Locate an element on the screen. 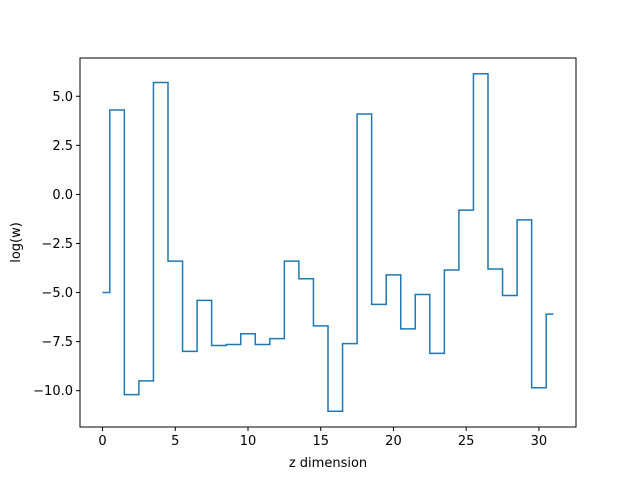 Image resolution: width=640 pixels, height=480 pixels. x-axis-ticks: 0 5 10 15 20 25 30 is located at coordinates (322, 438).